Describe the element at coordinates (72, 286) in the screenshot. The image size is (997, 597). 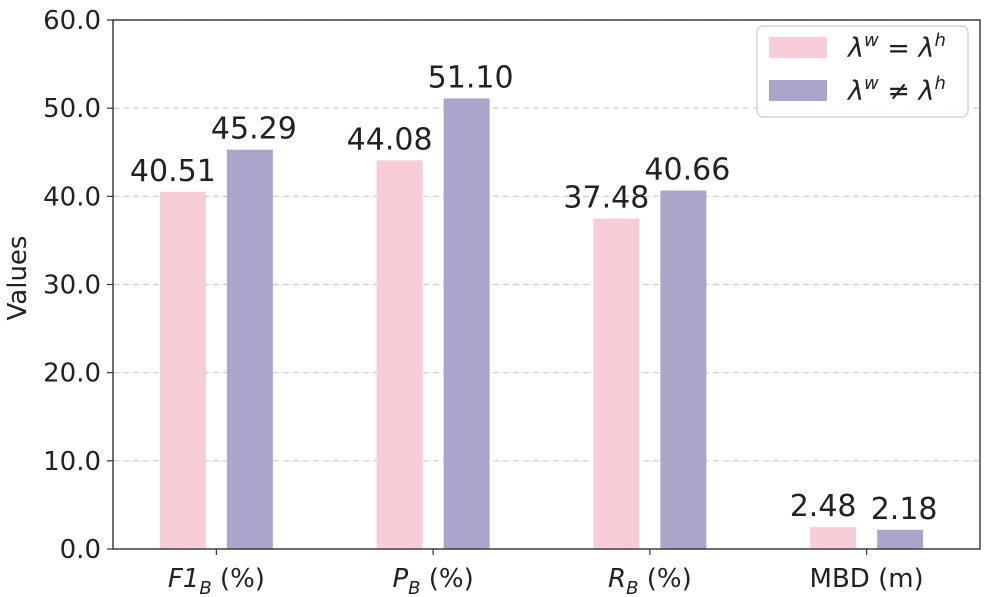
I see `y-tick-label: 30.0` at that location.